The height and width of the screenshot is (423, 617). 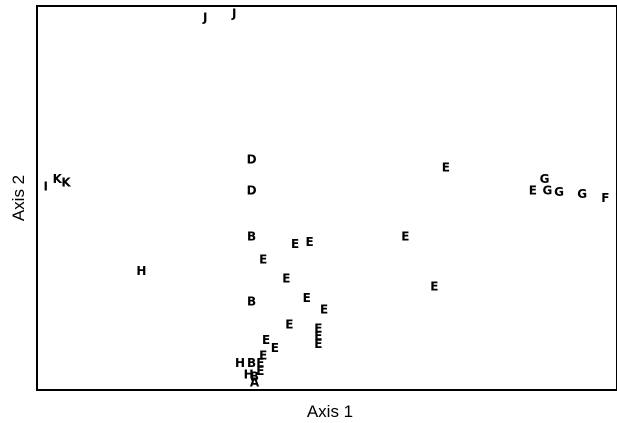 I want to click on data-point-i: I, so click(x=45, y=187).